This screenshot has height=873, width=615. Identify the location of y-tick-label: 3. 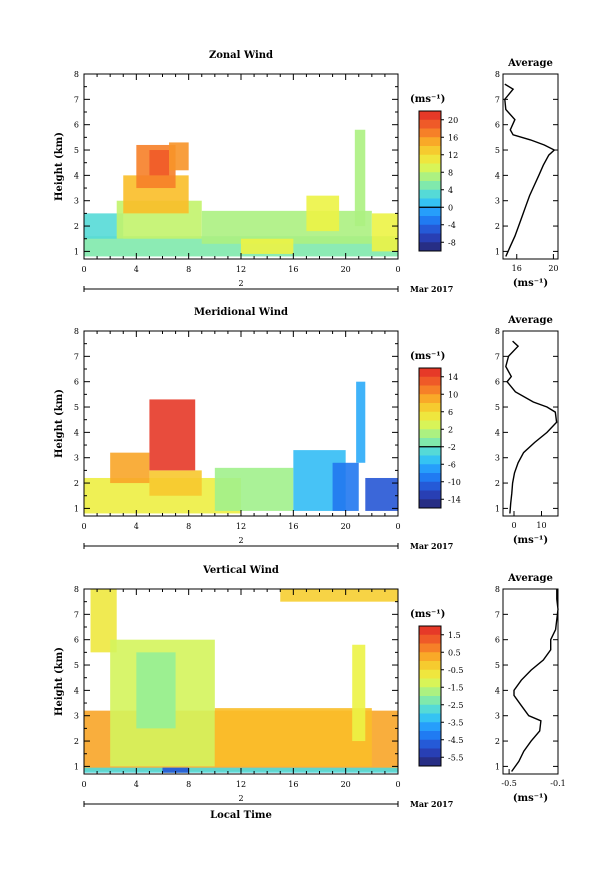
(76, 716).